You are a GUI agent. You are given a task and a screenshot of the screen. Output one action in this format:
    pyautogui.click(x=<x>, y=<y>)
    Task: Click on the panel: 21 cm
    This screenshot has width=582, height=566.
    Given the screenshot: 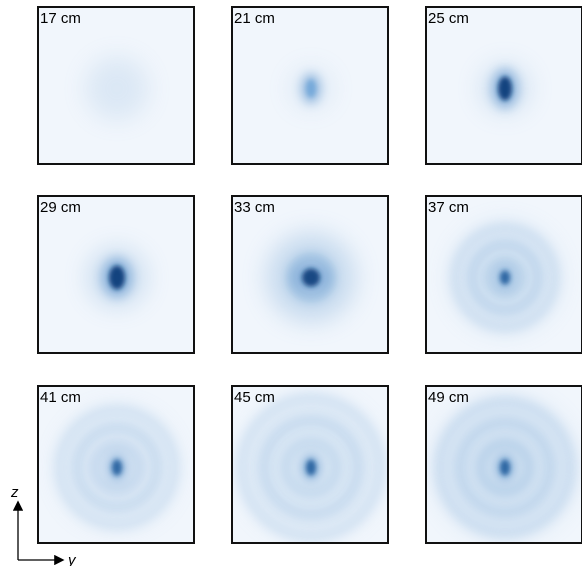 What is the action you would take?
    pyautogui.click(x=310, y=85)
    